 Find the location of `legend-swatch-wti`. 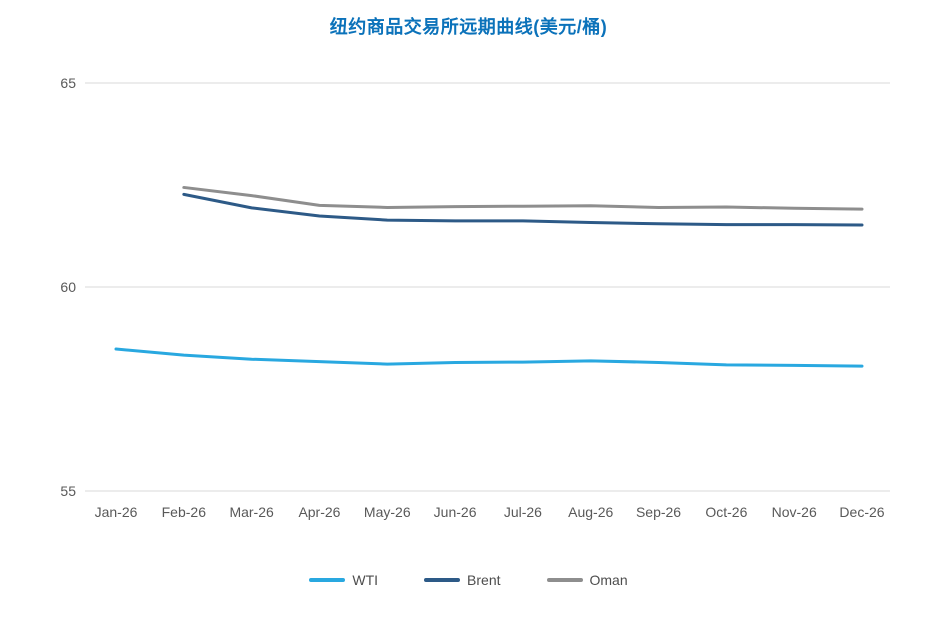

legend-swatch-wti is located at coordinates (327, 580).